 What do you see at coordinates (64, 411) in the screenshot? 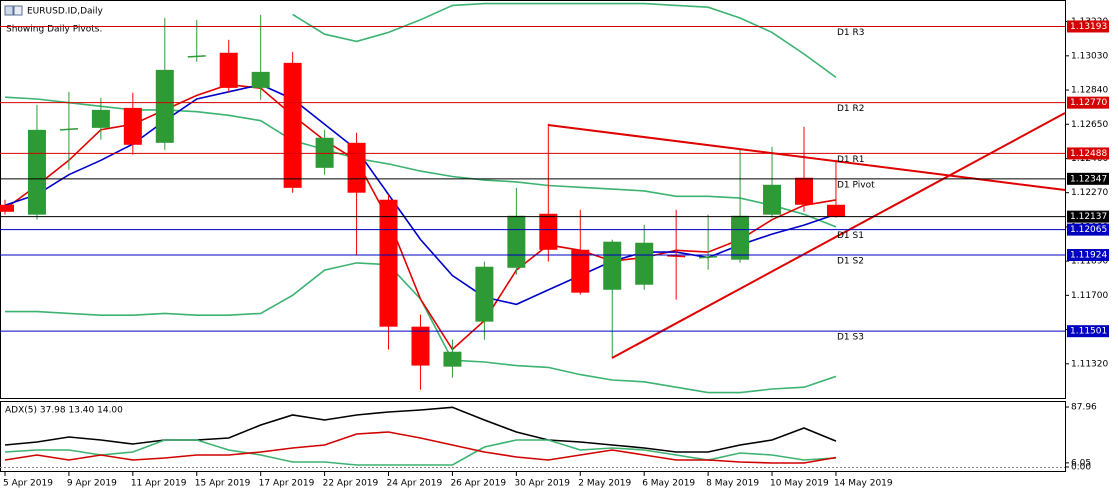
I see `indicator-title: ADX(5) 37.98 13.40 14.00` at bounding box center [64, 411].